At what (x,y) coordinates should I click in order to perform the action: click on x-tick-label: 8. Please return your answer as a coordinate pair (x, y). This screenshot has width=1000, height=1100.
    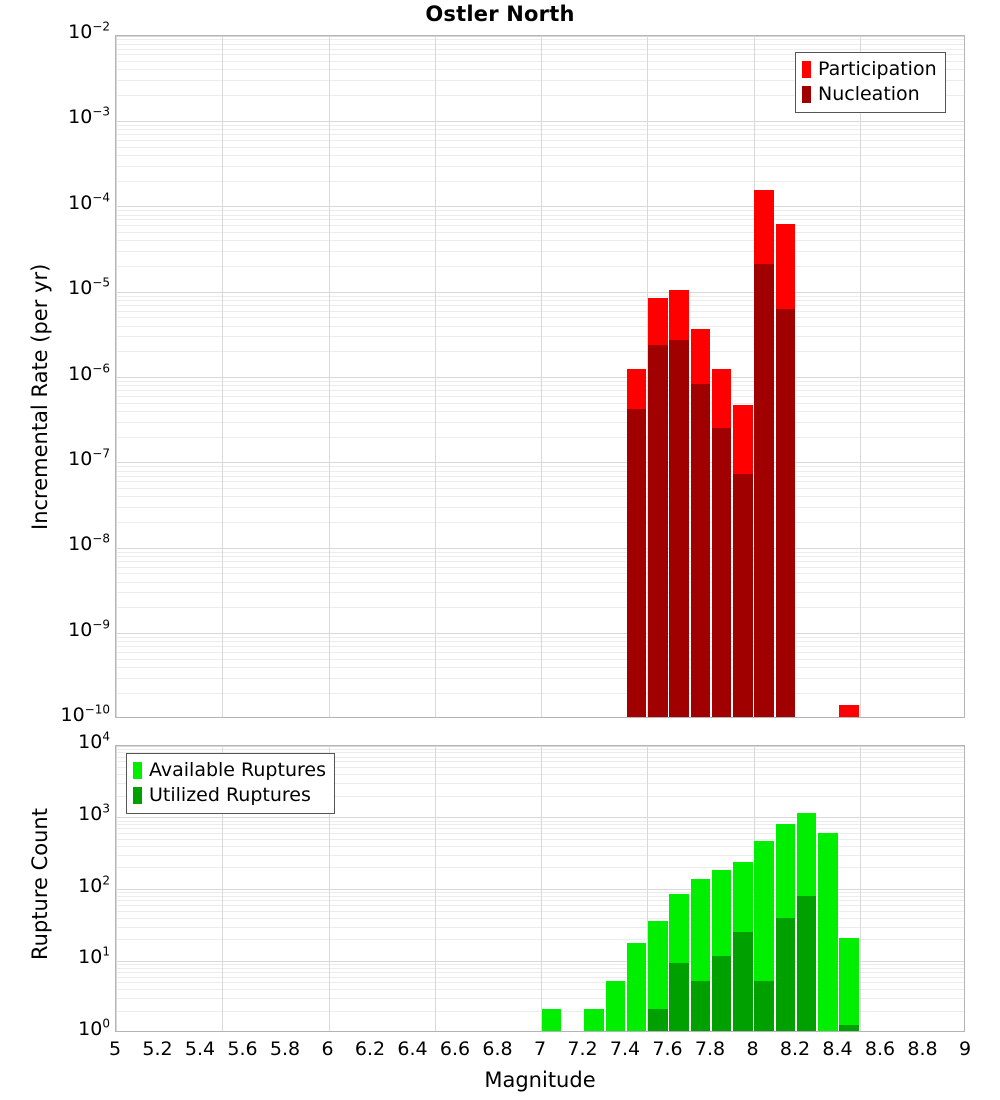
    Looking at the image, I should click on (752, 1049).